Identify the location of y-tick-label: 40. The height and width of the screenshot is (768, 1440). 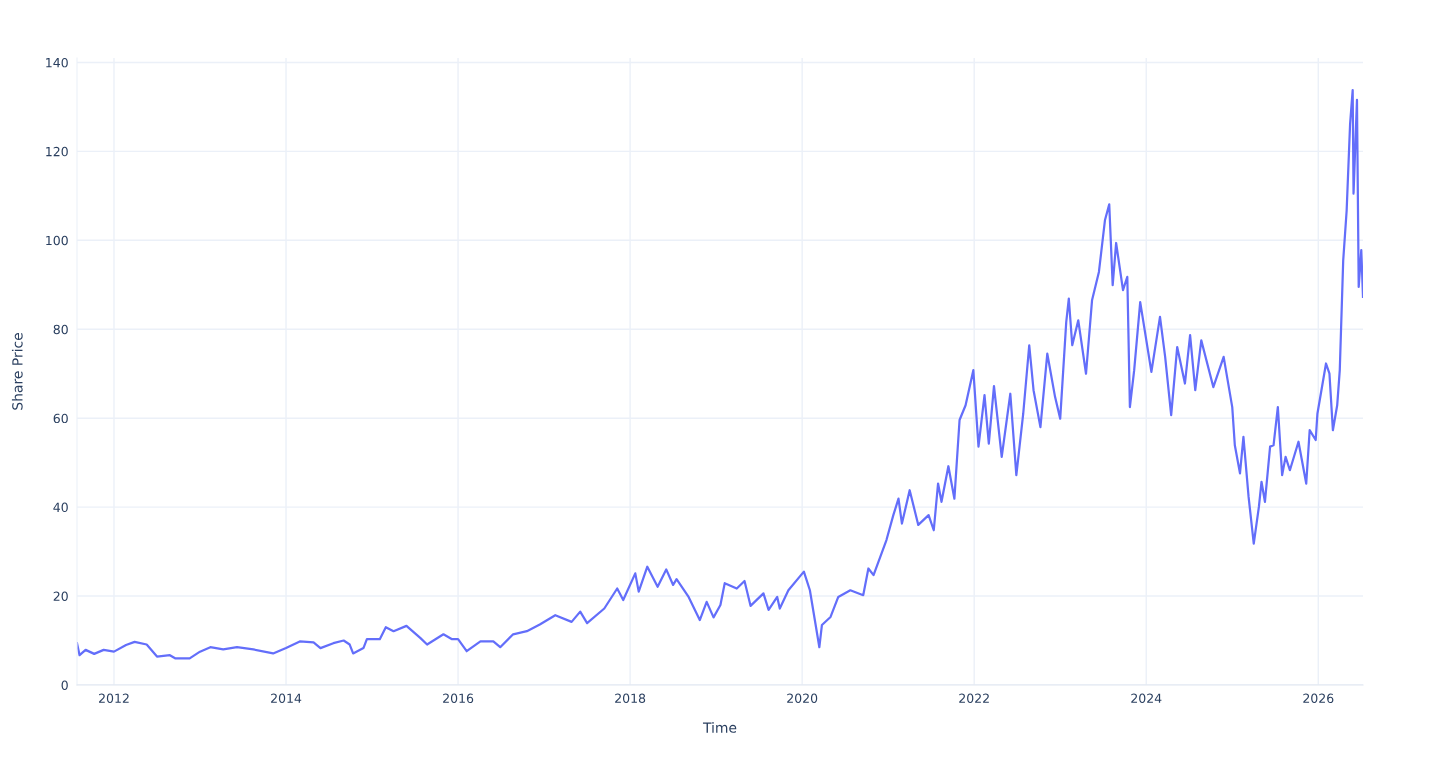
(60, 507).